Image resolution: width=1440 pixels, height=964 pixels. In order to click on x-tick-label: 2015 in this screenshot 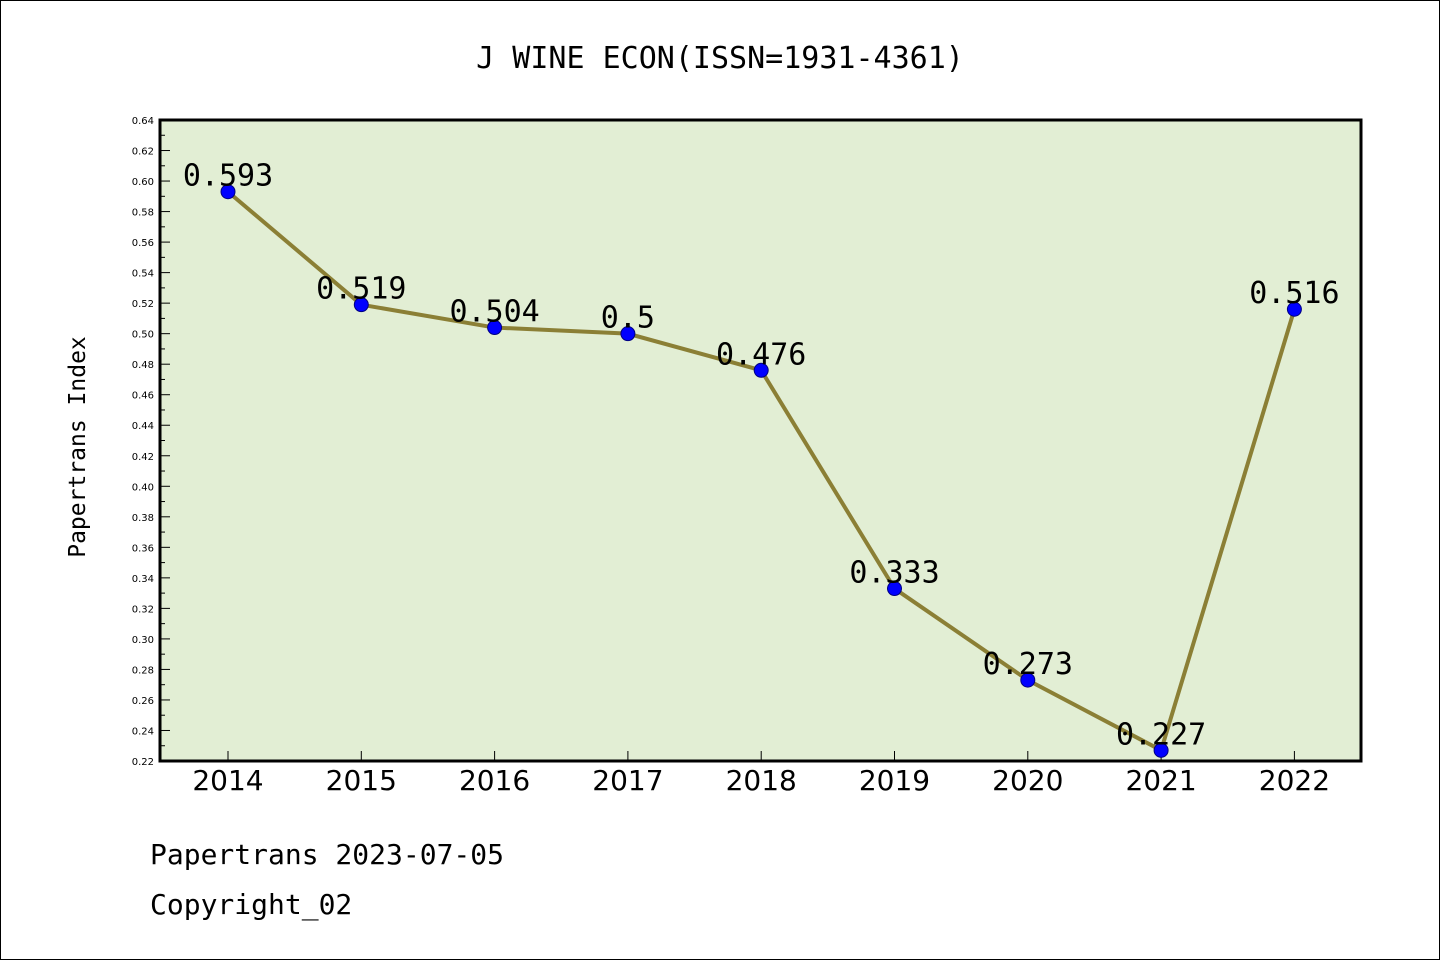, I will do `click(361, 780)`.